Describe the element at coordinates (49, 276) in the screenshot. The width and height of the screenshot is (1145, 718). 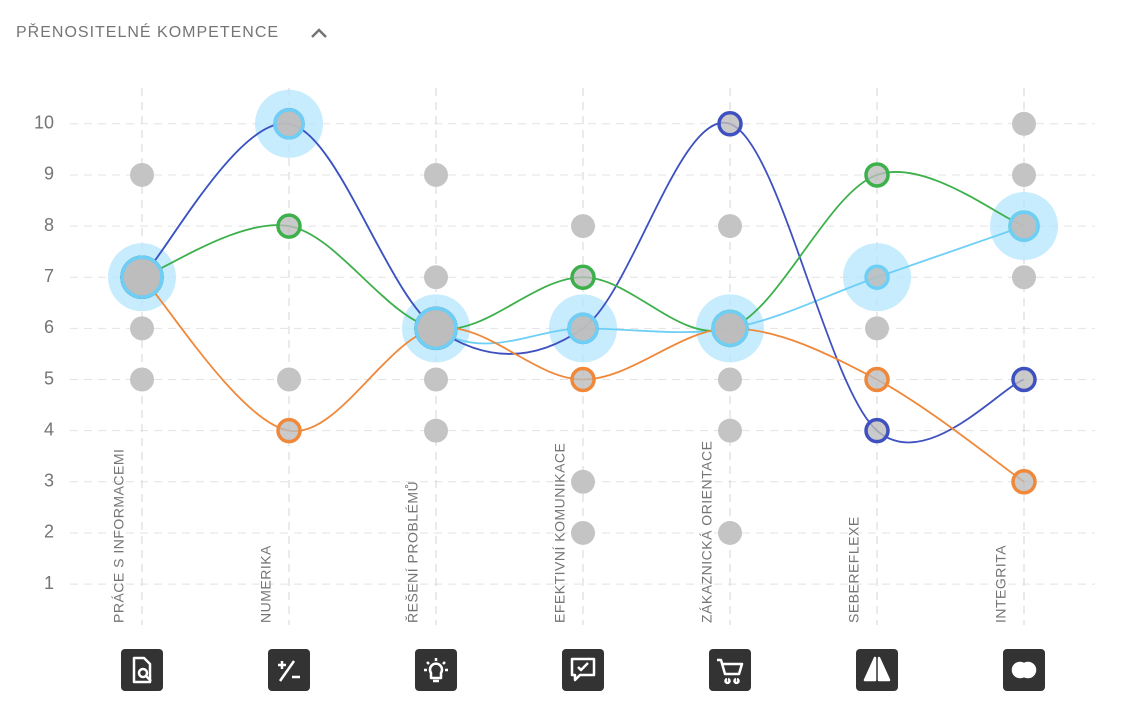
I see `y-tick-label: 7` at that location.